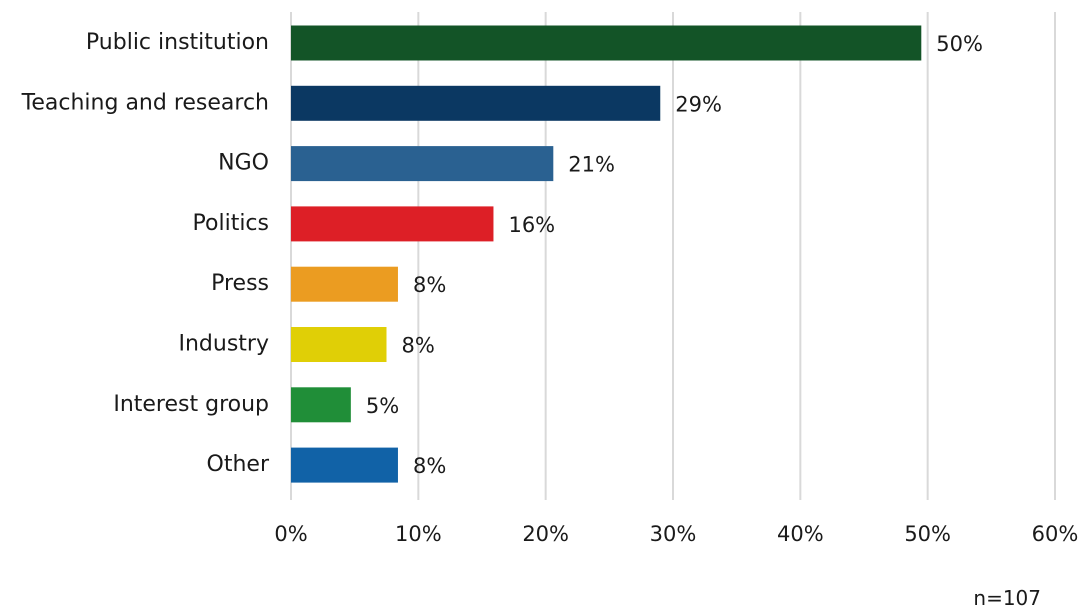 The width and height of the screenshot is (1083, 614). What do you see at coordinates (1055, 534) in the screenshot?
I see `x-tick-label-60: 60%` at bounding box center [1055, 534].